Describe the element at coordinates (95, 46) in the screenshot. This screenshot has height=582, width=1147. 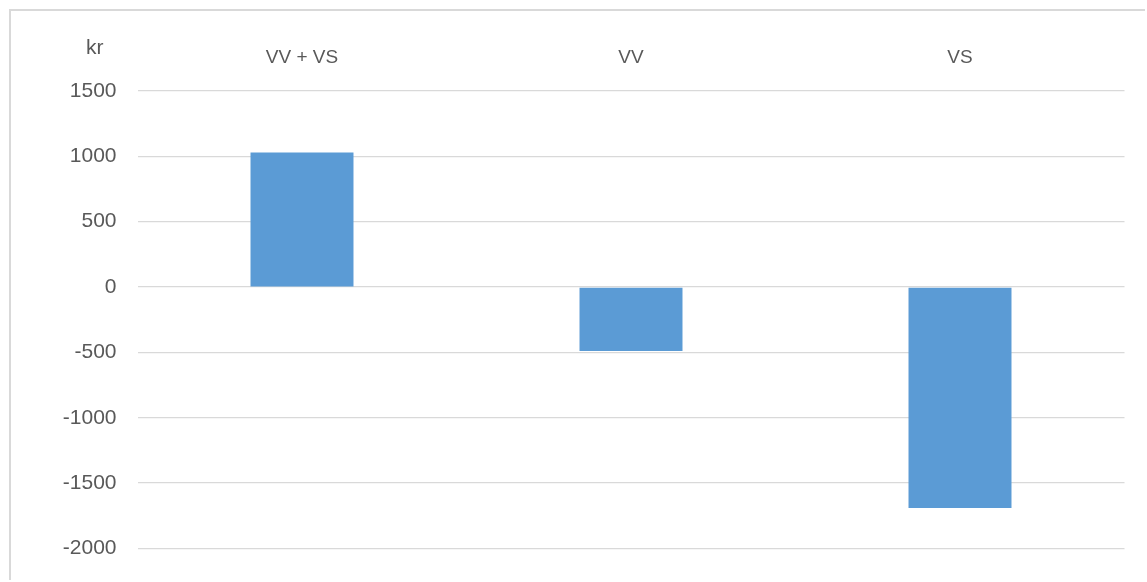
I see `y-axis-title: kr` at that location.